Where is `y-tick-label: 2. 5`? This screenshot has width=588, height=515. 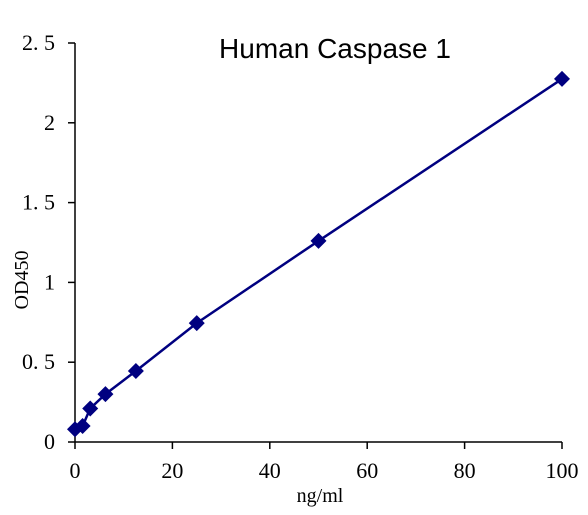 y-tick-label: 2. 5 is located at coordinates (38, 42).